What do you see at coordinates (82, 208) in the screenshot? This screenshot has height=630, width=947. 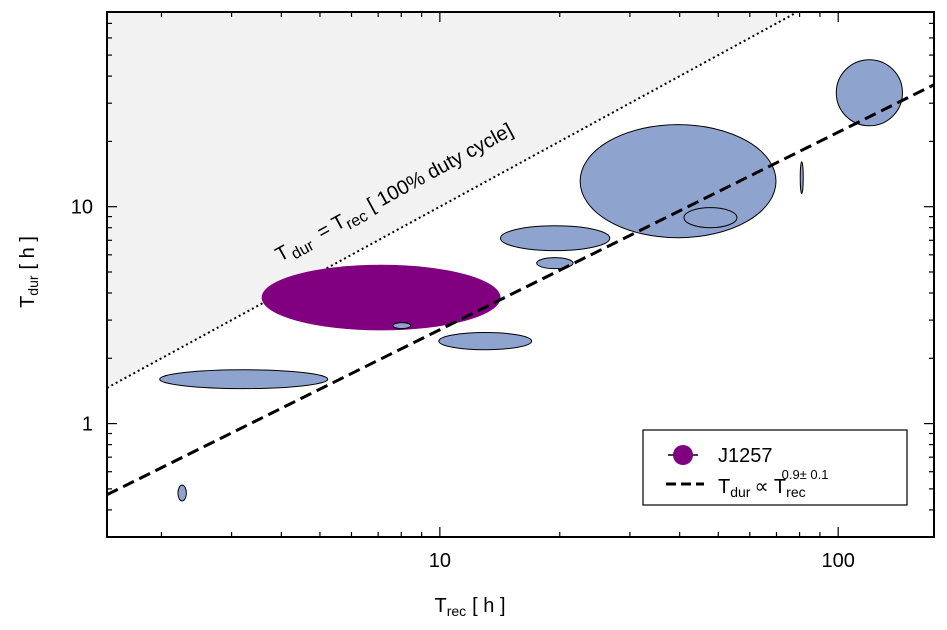 I see `y-tick-label: 10` at bounding box center [82, 208].